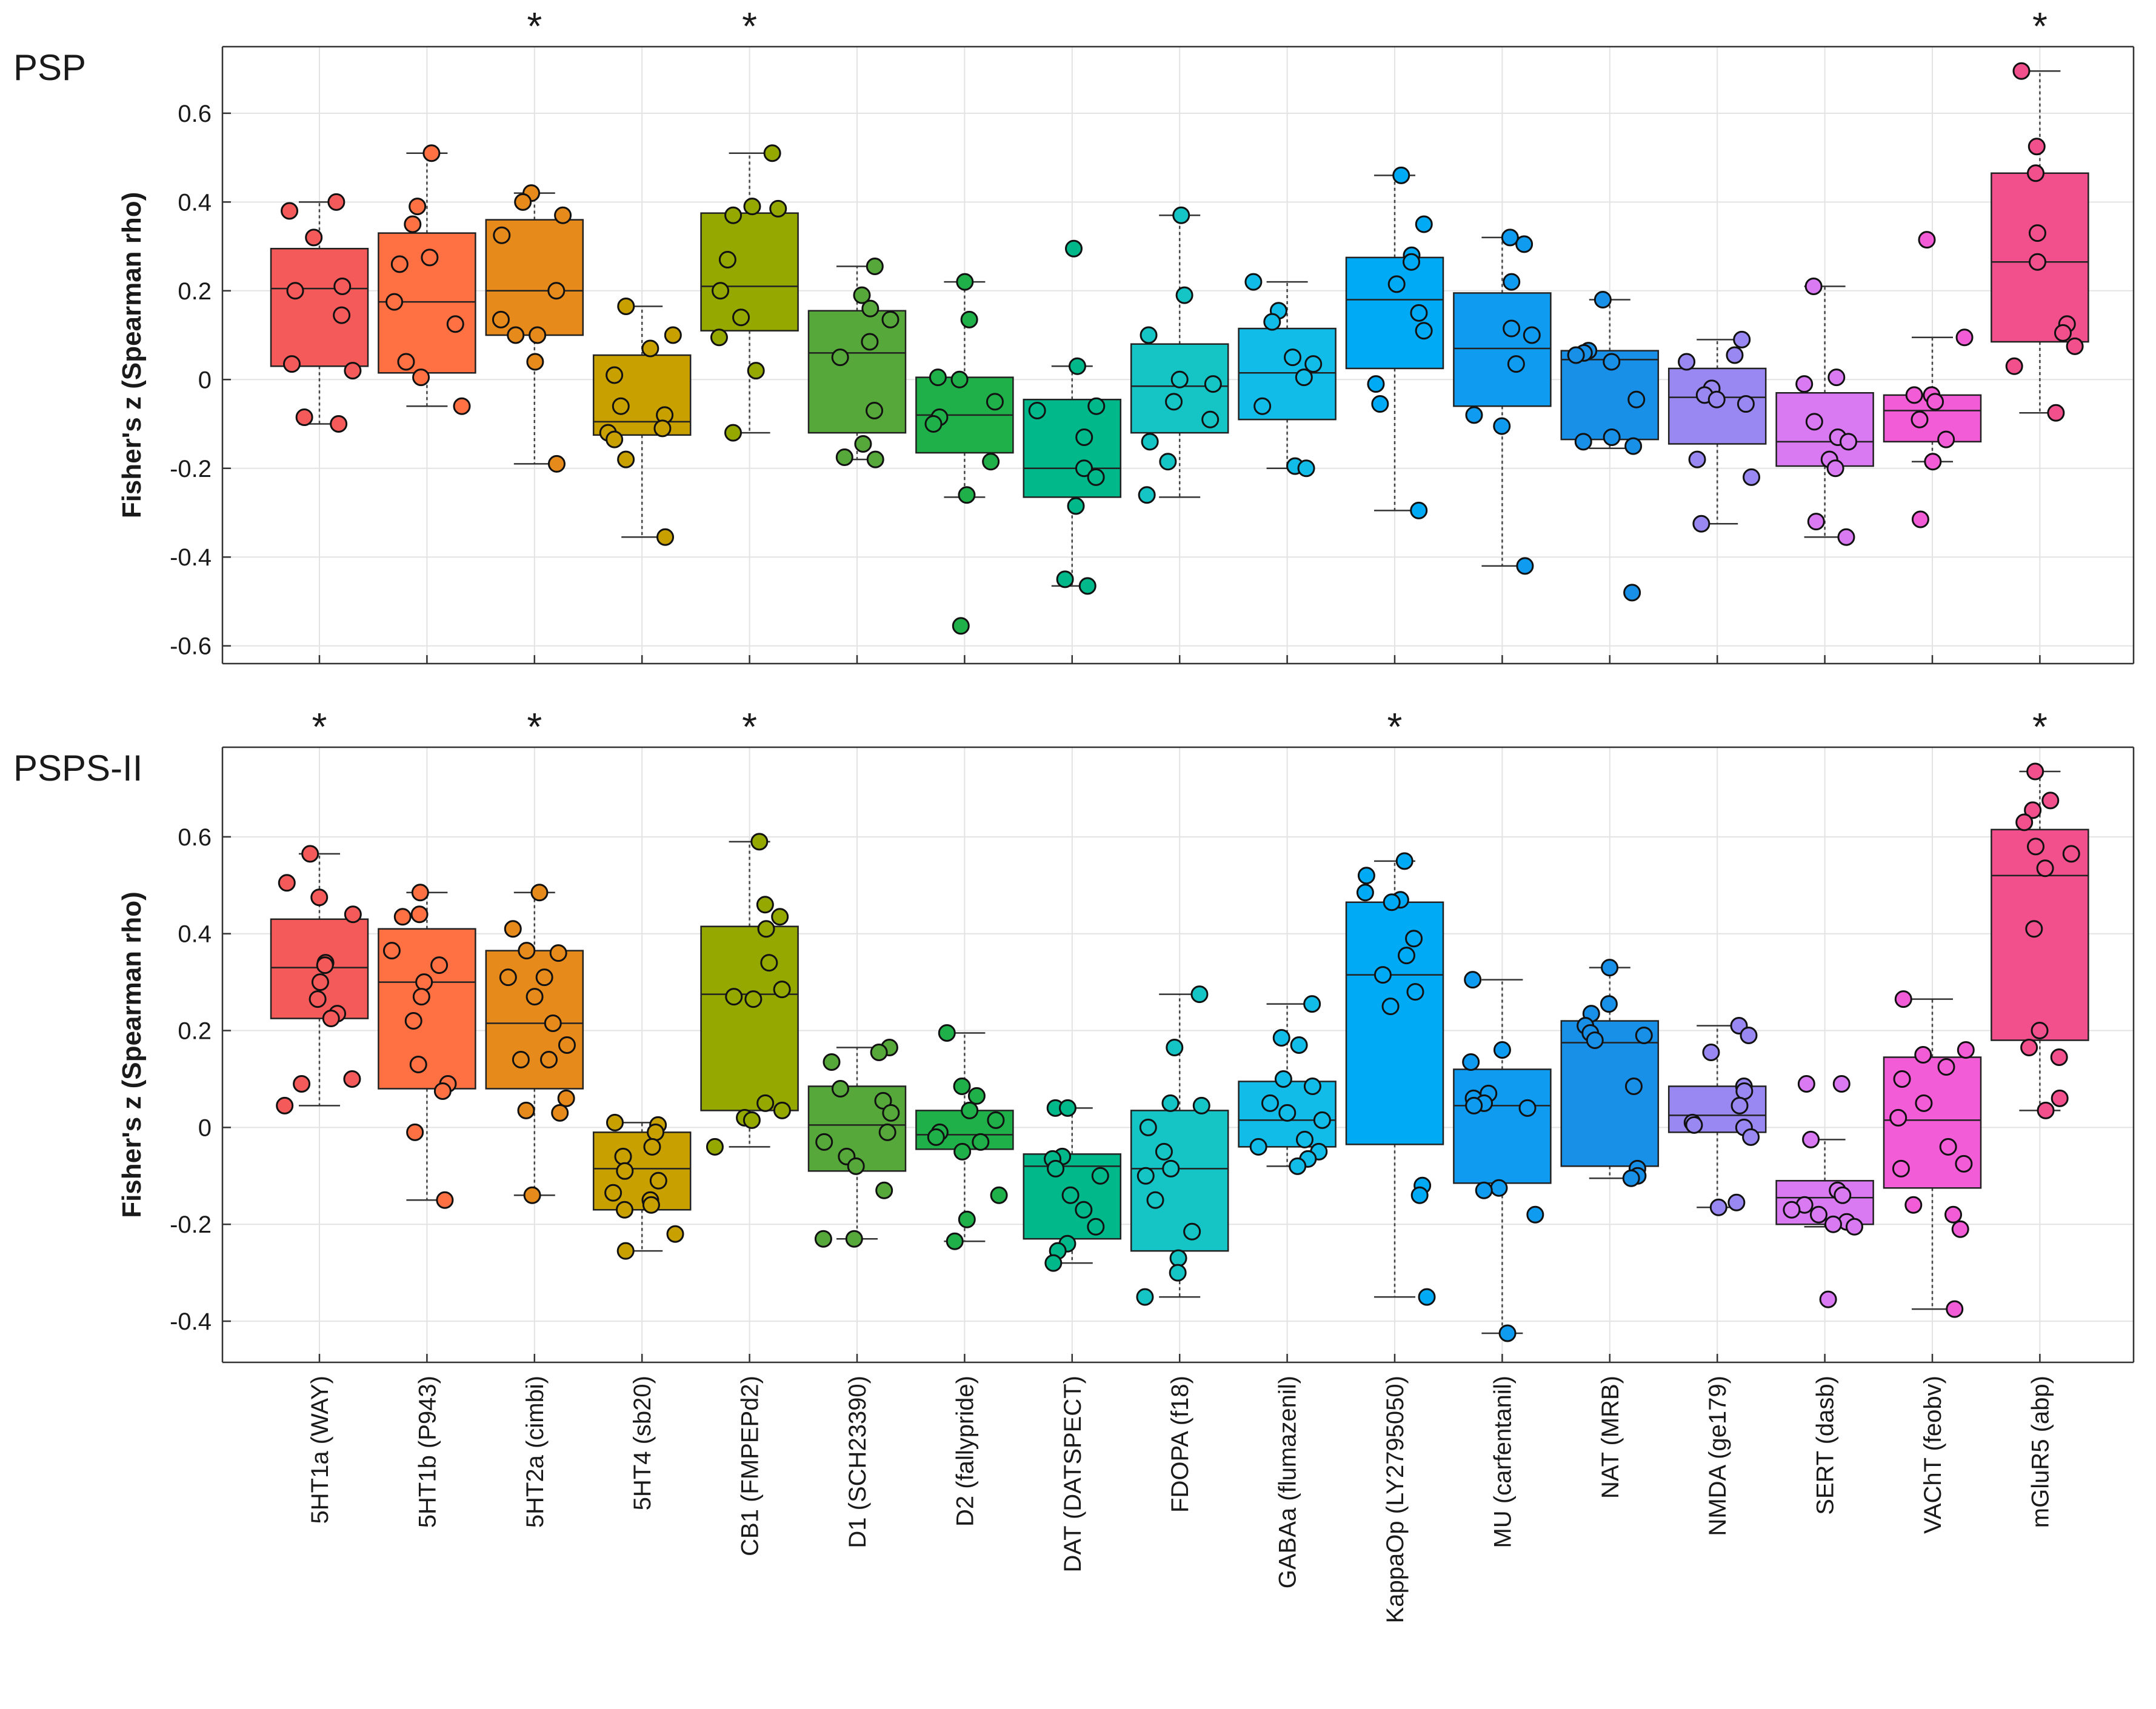  Describe the element at coordinates (1502, 1462) in the screenshot. I see `category-label: MU (carfentanil)` at that location.